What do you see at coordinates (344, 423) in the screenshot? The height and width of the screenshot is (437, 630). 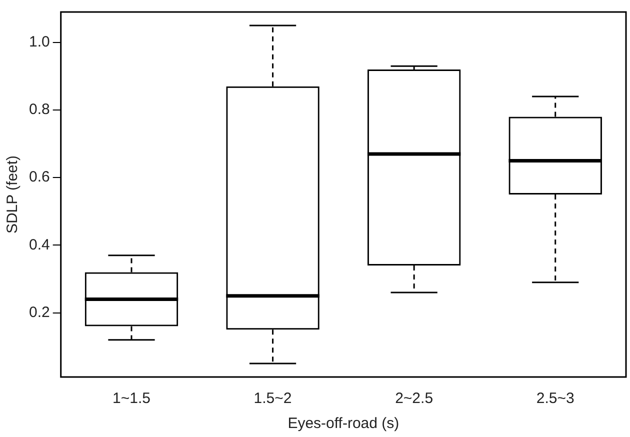 I see `x-axis-title: Eyes-off-road (s)` at bounding box center [344, 423].